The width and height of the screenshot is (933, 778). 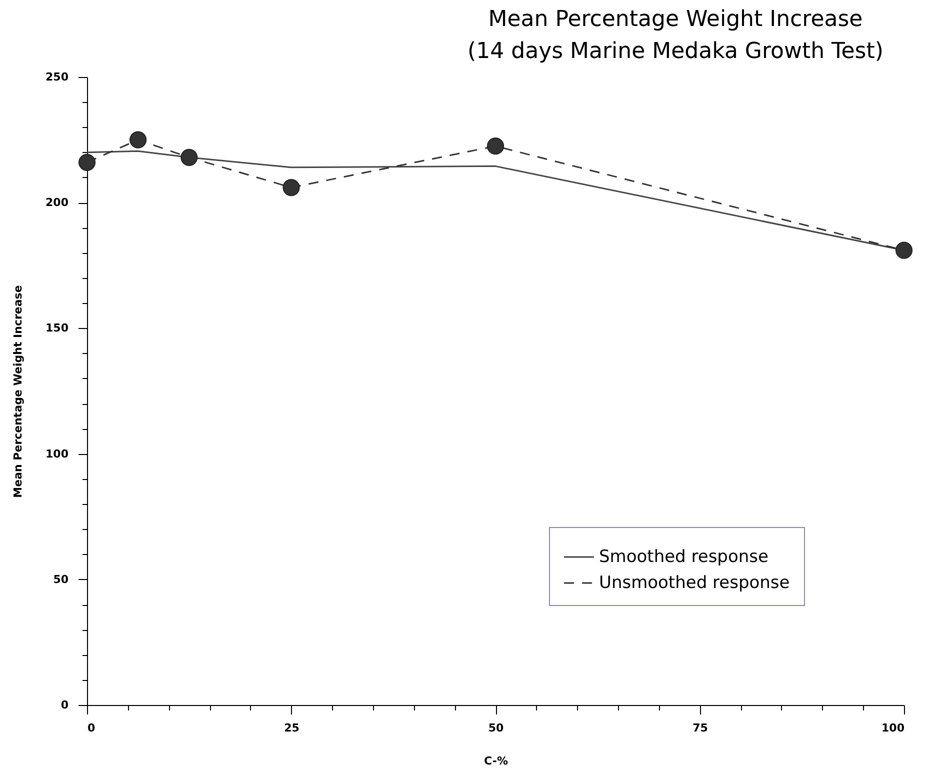 I want to click on x-tick-label: 25, so click(x=292, y=728).